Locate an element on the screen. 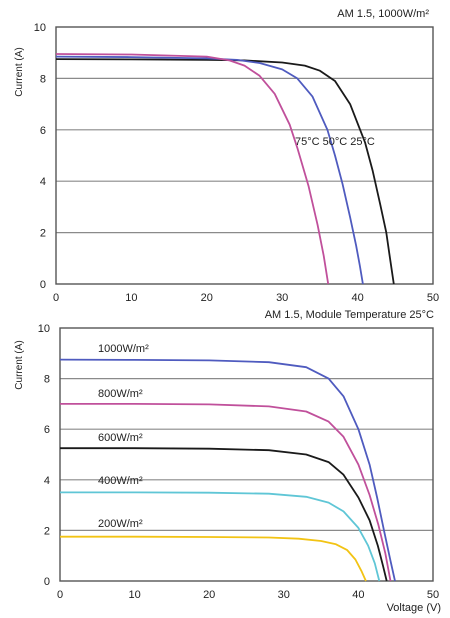  x-axis-label: Voltage (V) is located at coordinates (414, 608).